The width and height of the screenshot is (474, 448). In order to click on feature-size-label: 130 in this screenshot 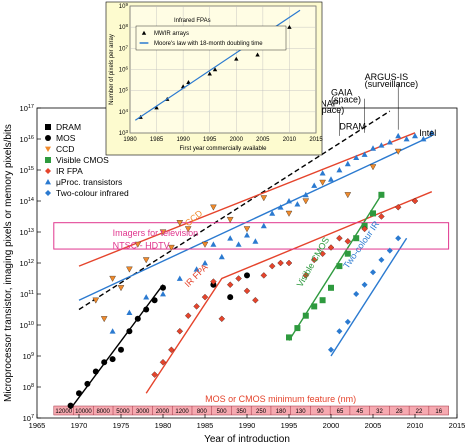, I will do `click(301, 412)`.